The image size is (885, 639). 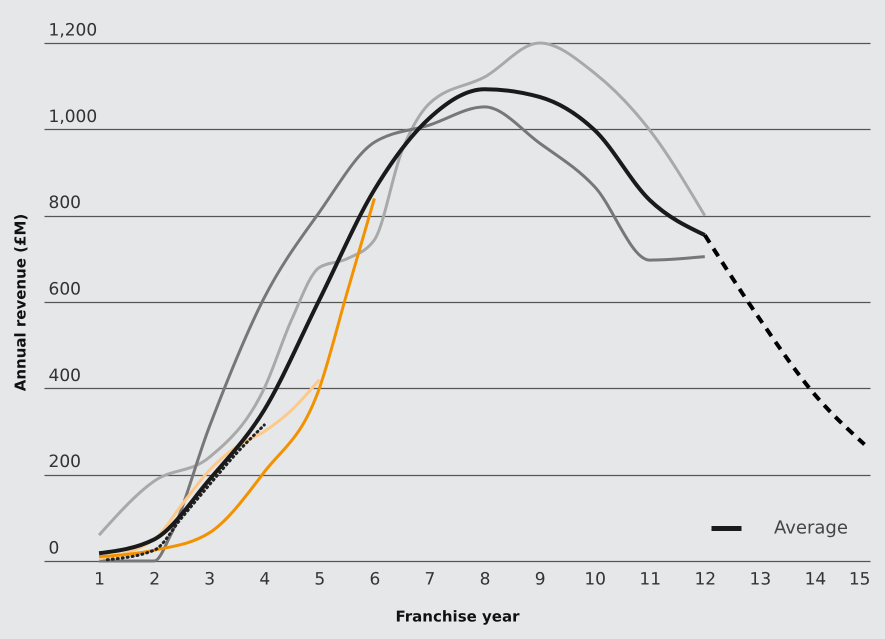 What do you see at coordinates (811, 528) in the screenshot?
I see `legend-label: Average` at bounding box center [811, 528].